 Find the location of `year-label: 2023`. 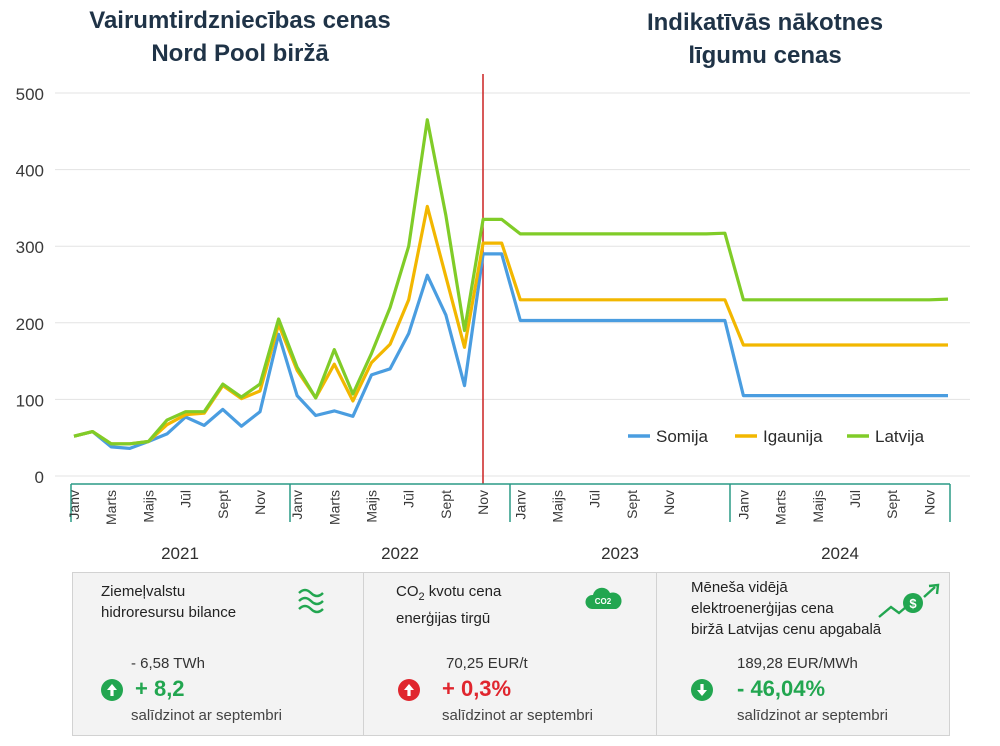

year-label: 2023 is located at coordinates (620, 553).